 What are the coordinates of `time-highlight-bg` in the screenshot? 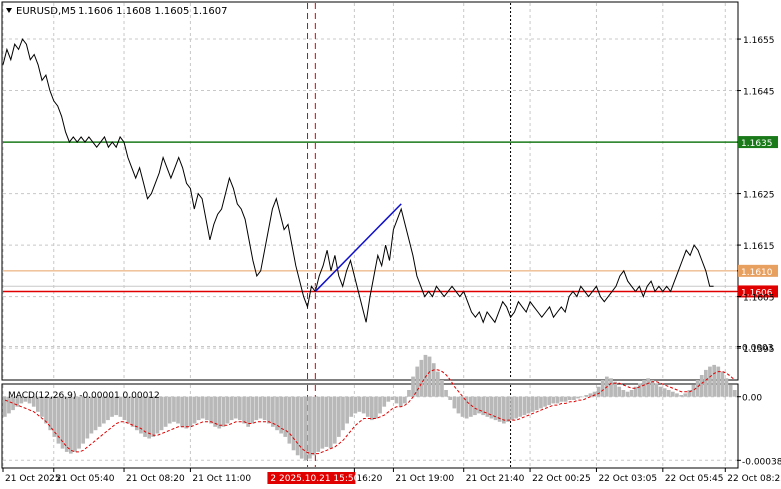 It's located at (311, 478).